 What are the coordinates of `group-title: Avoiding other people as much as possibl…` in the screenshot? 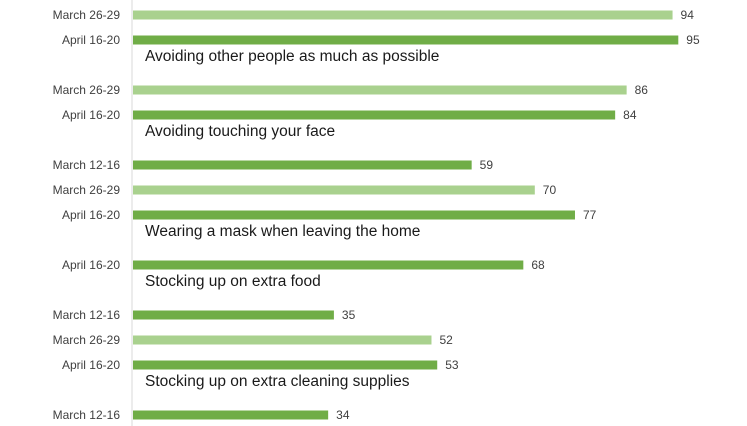 It's located at (292, 56).